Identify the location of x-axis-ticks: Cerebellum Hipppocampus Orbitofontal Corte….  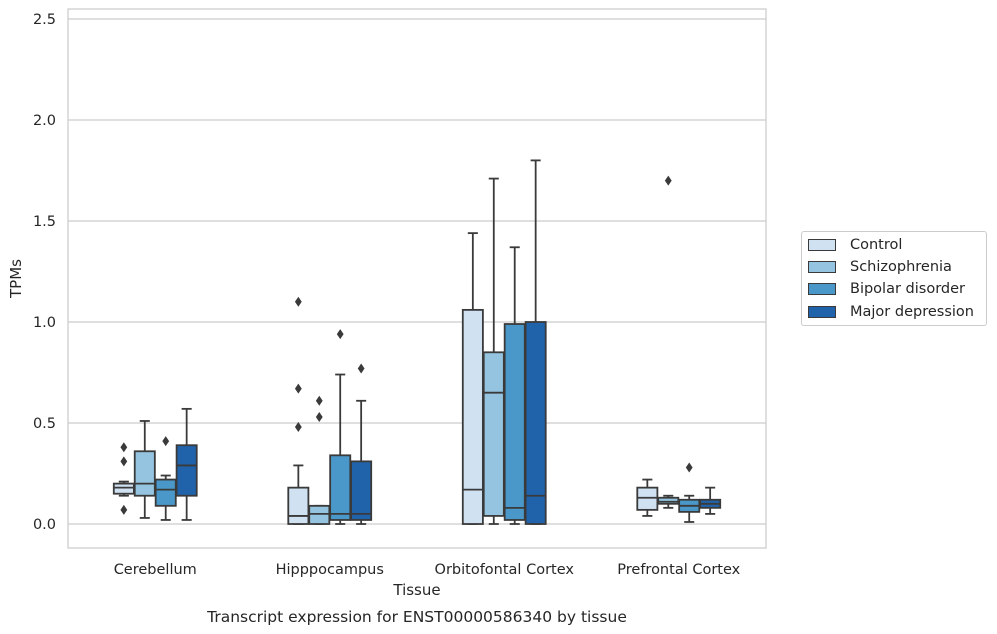
(427, 570).